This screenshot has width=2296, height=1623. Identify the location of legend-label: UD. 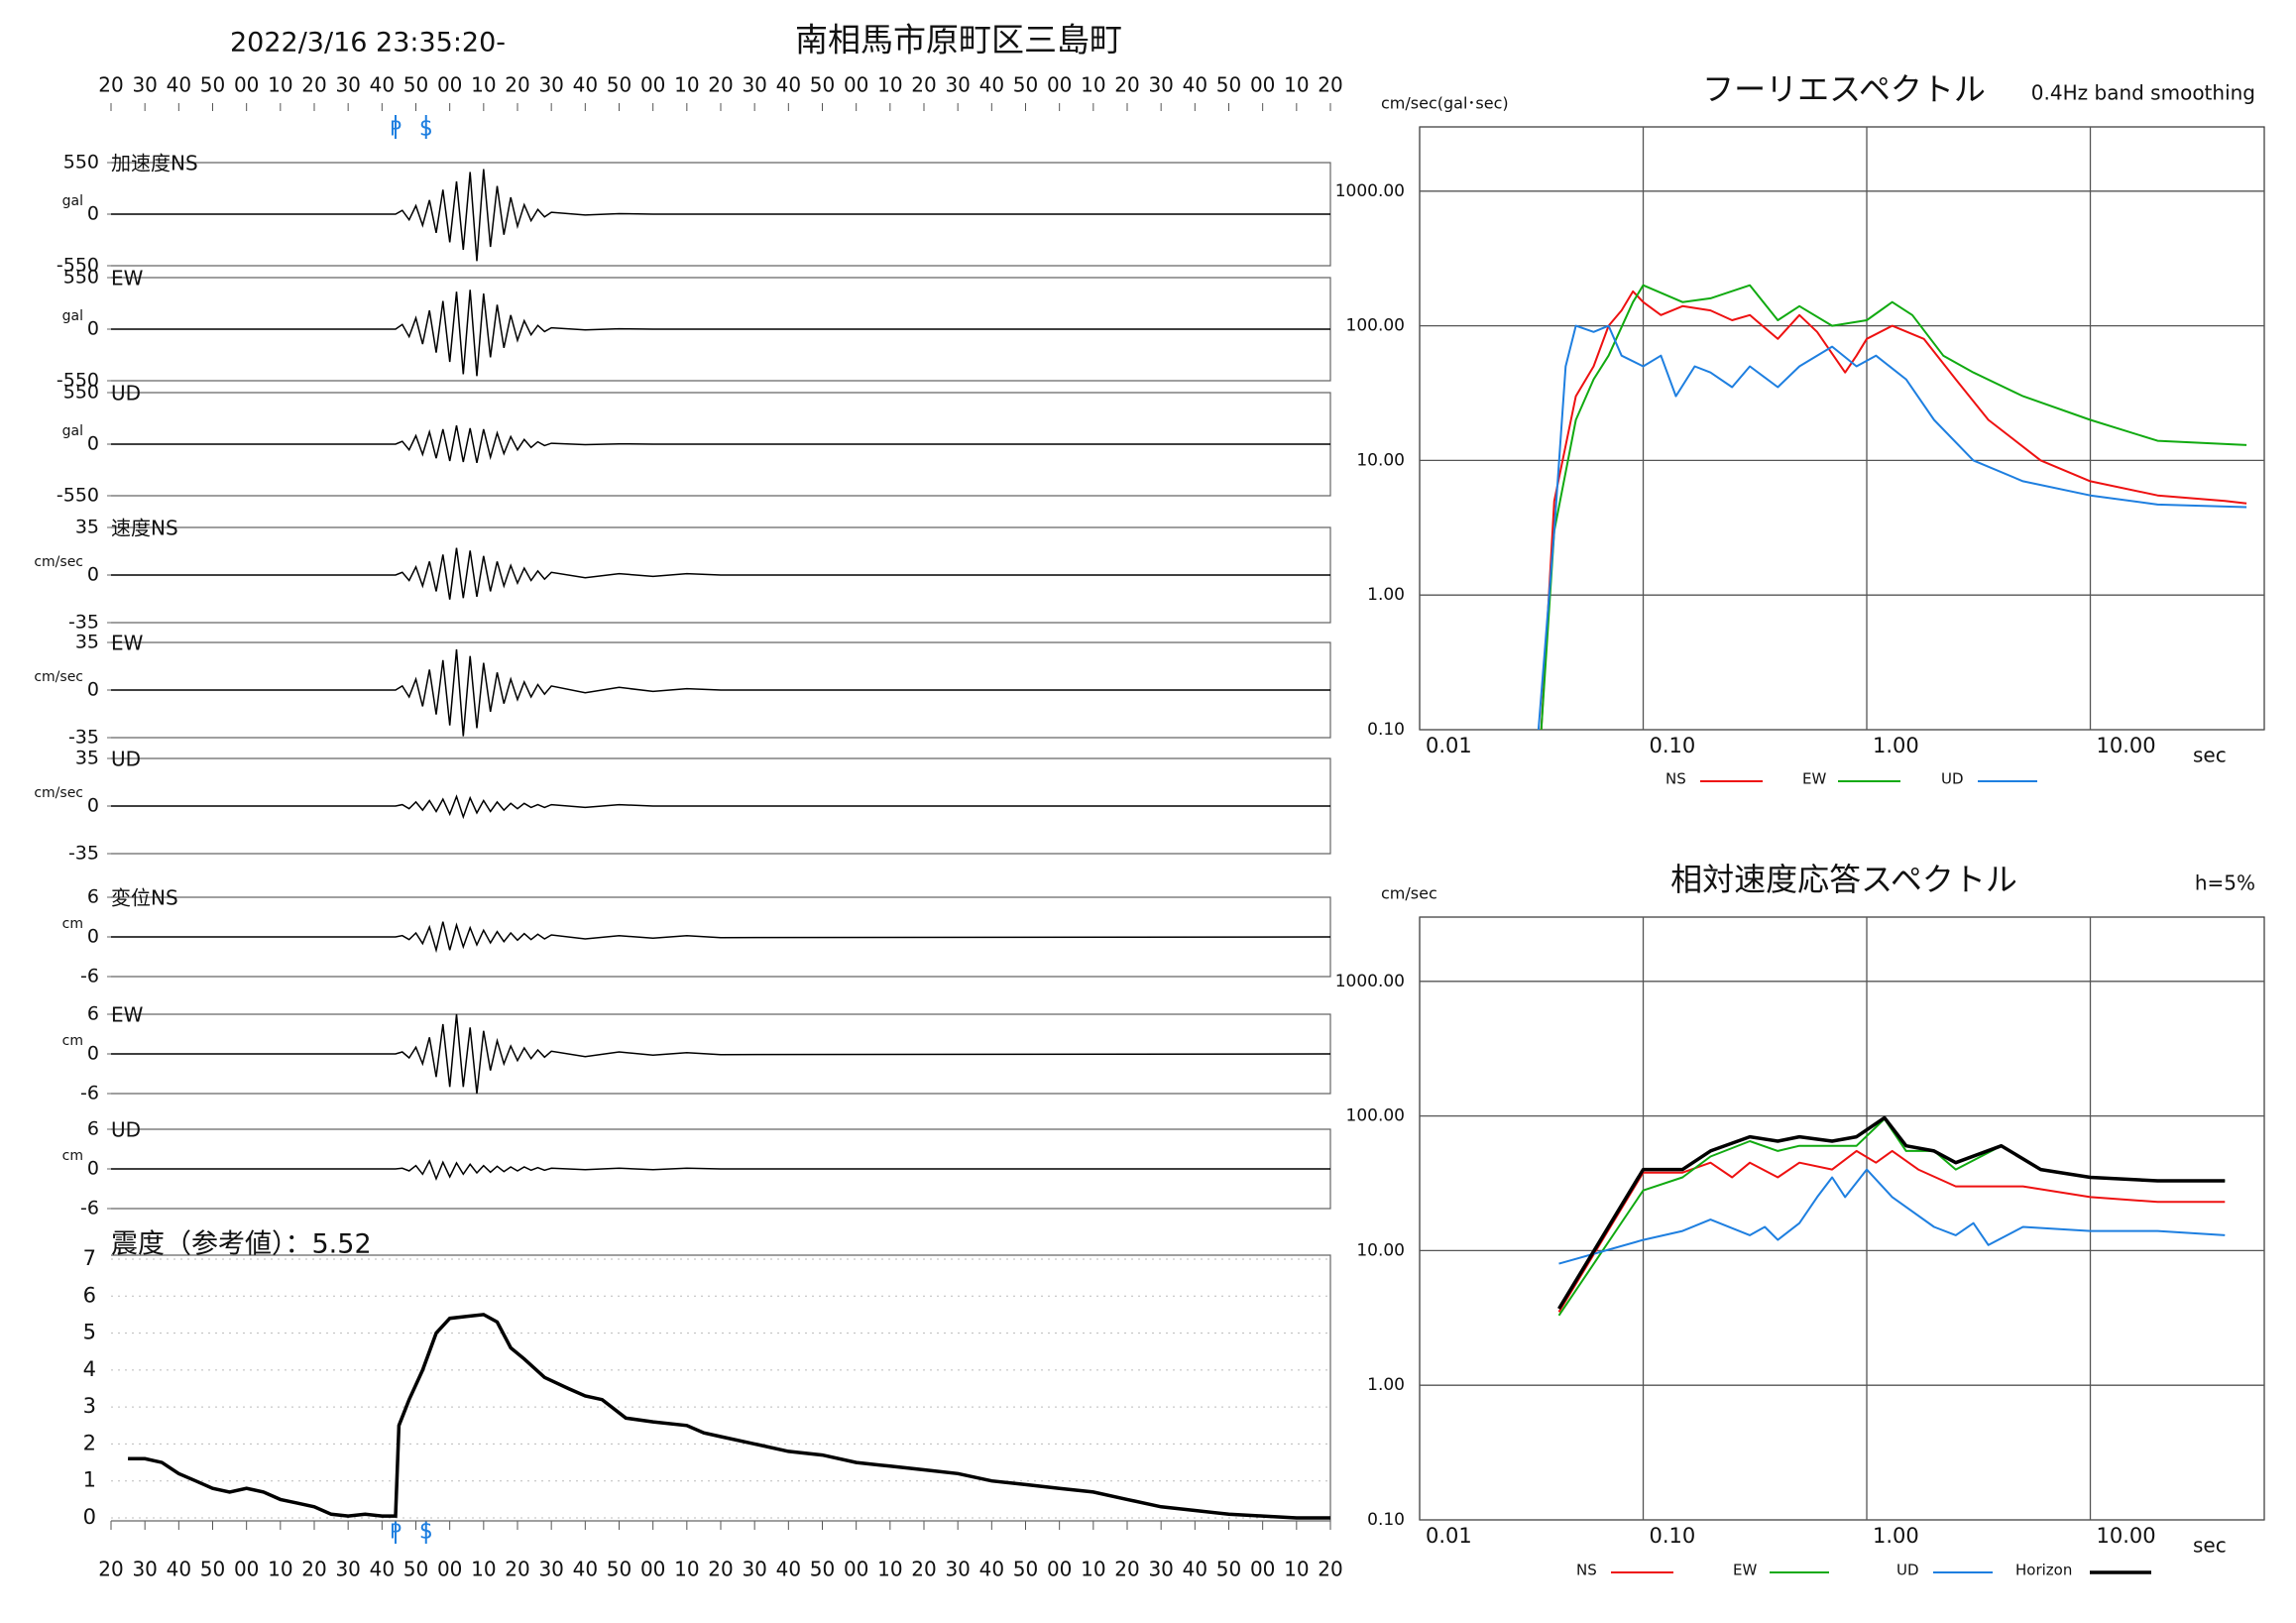
(1953, 779).